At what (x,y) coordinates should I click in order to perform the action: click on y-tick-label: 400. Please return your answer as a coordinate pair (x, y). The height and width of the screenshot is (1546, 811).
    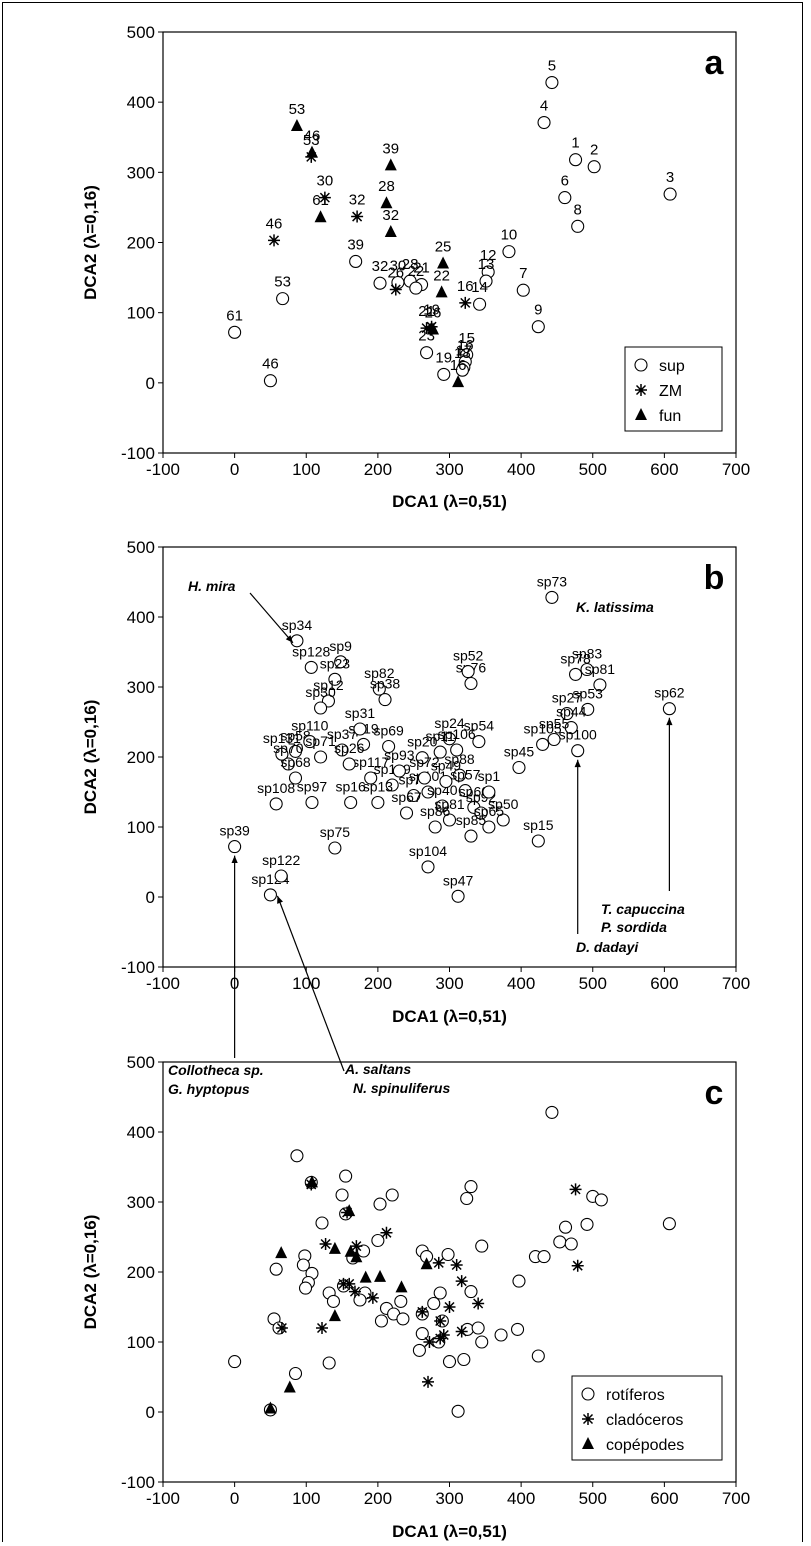
    Looking at the image, I should click on (141, 617).